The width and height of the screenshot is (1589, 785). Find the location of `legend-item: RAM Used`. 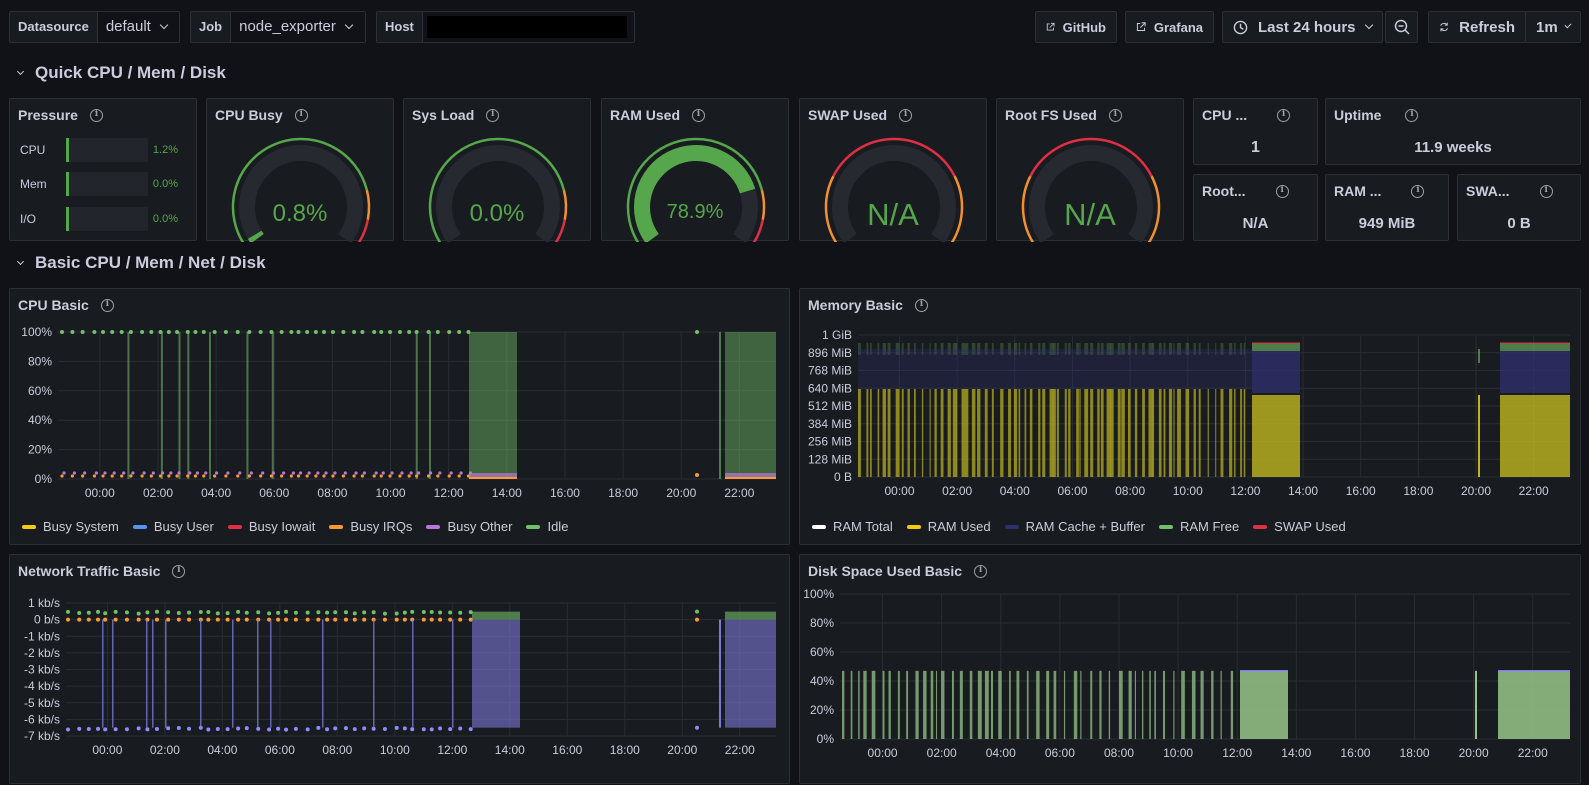

legend-item: RAM Used is located at coordinates (948, 526).